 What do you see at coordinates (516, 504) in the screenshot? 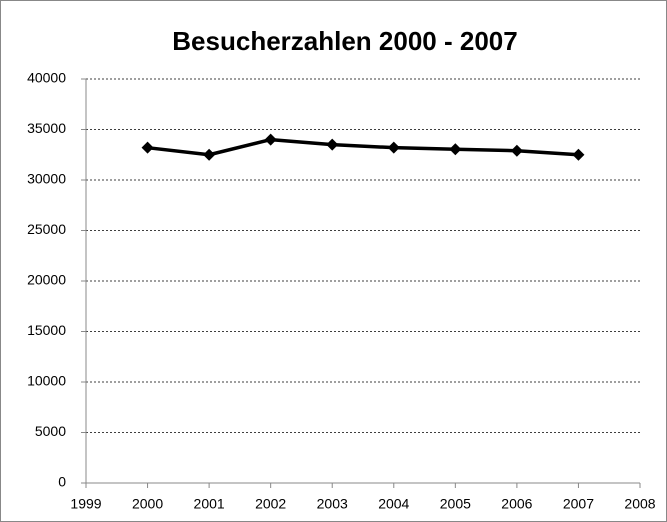
I see `x-tick-label: 2006` at bounding box center [516, 504].